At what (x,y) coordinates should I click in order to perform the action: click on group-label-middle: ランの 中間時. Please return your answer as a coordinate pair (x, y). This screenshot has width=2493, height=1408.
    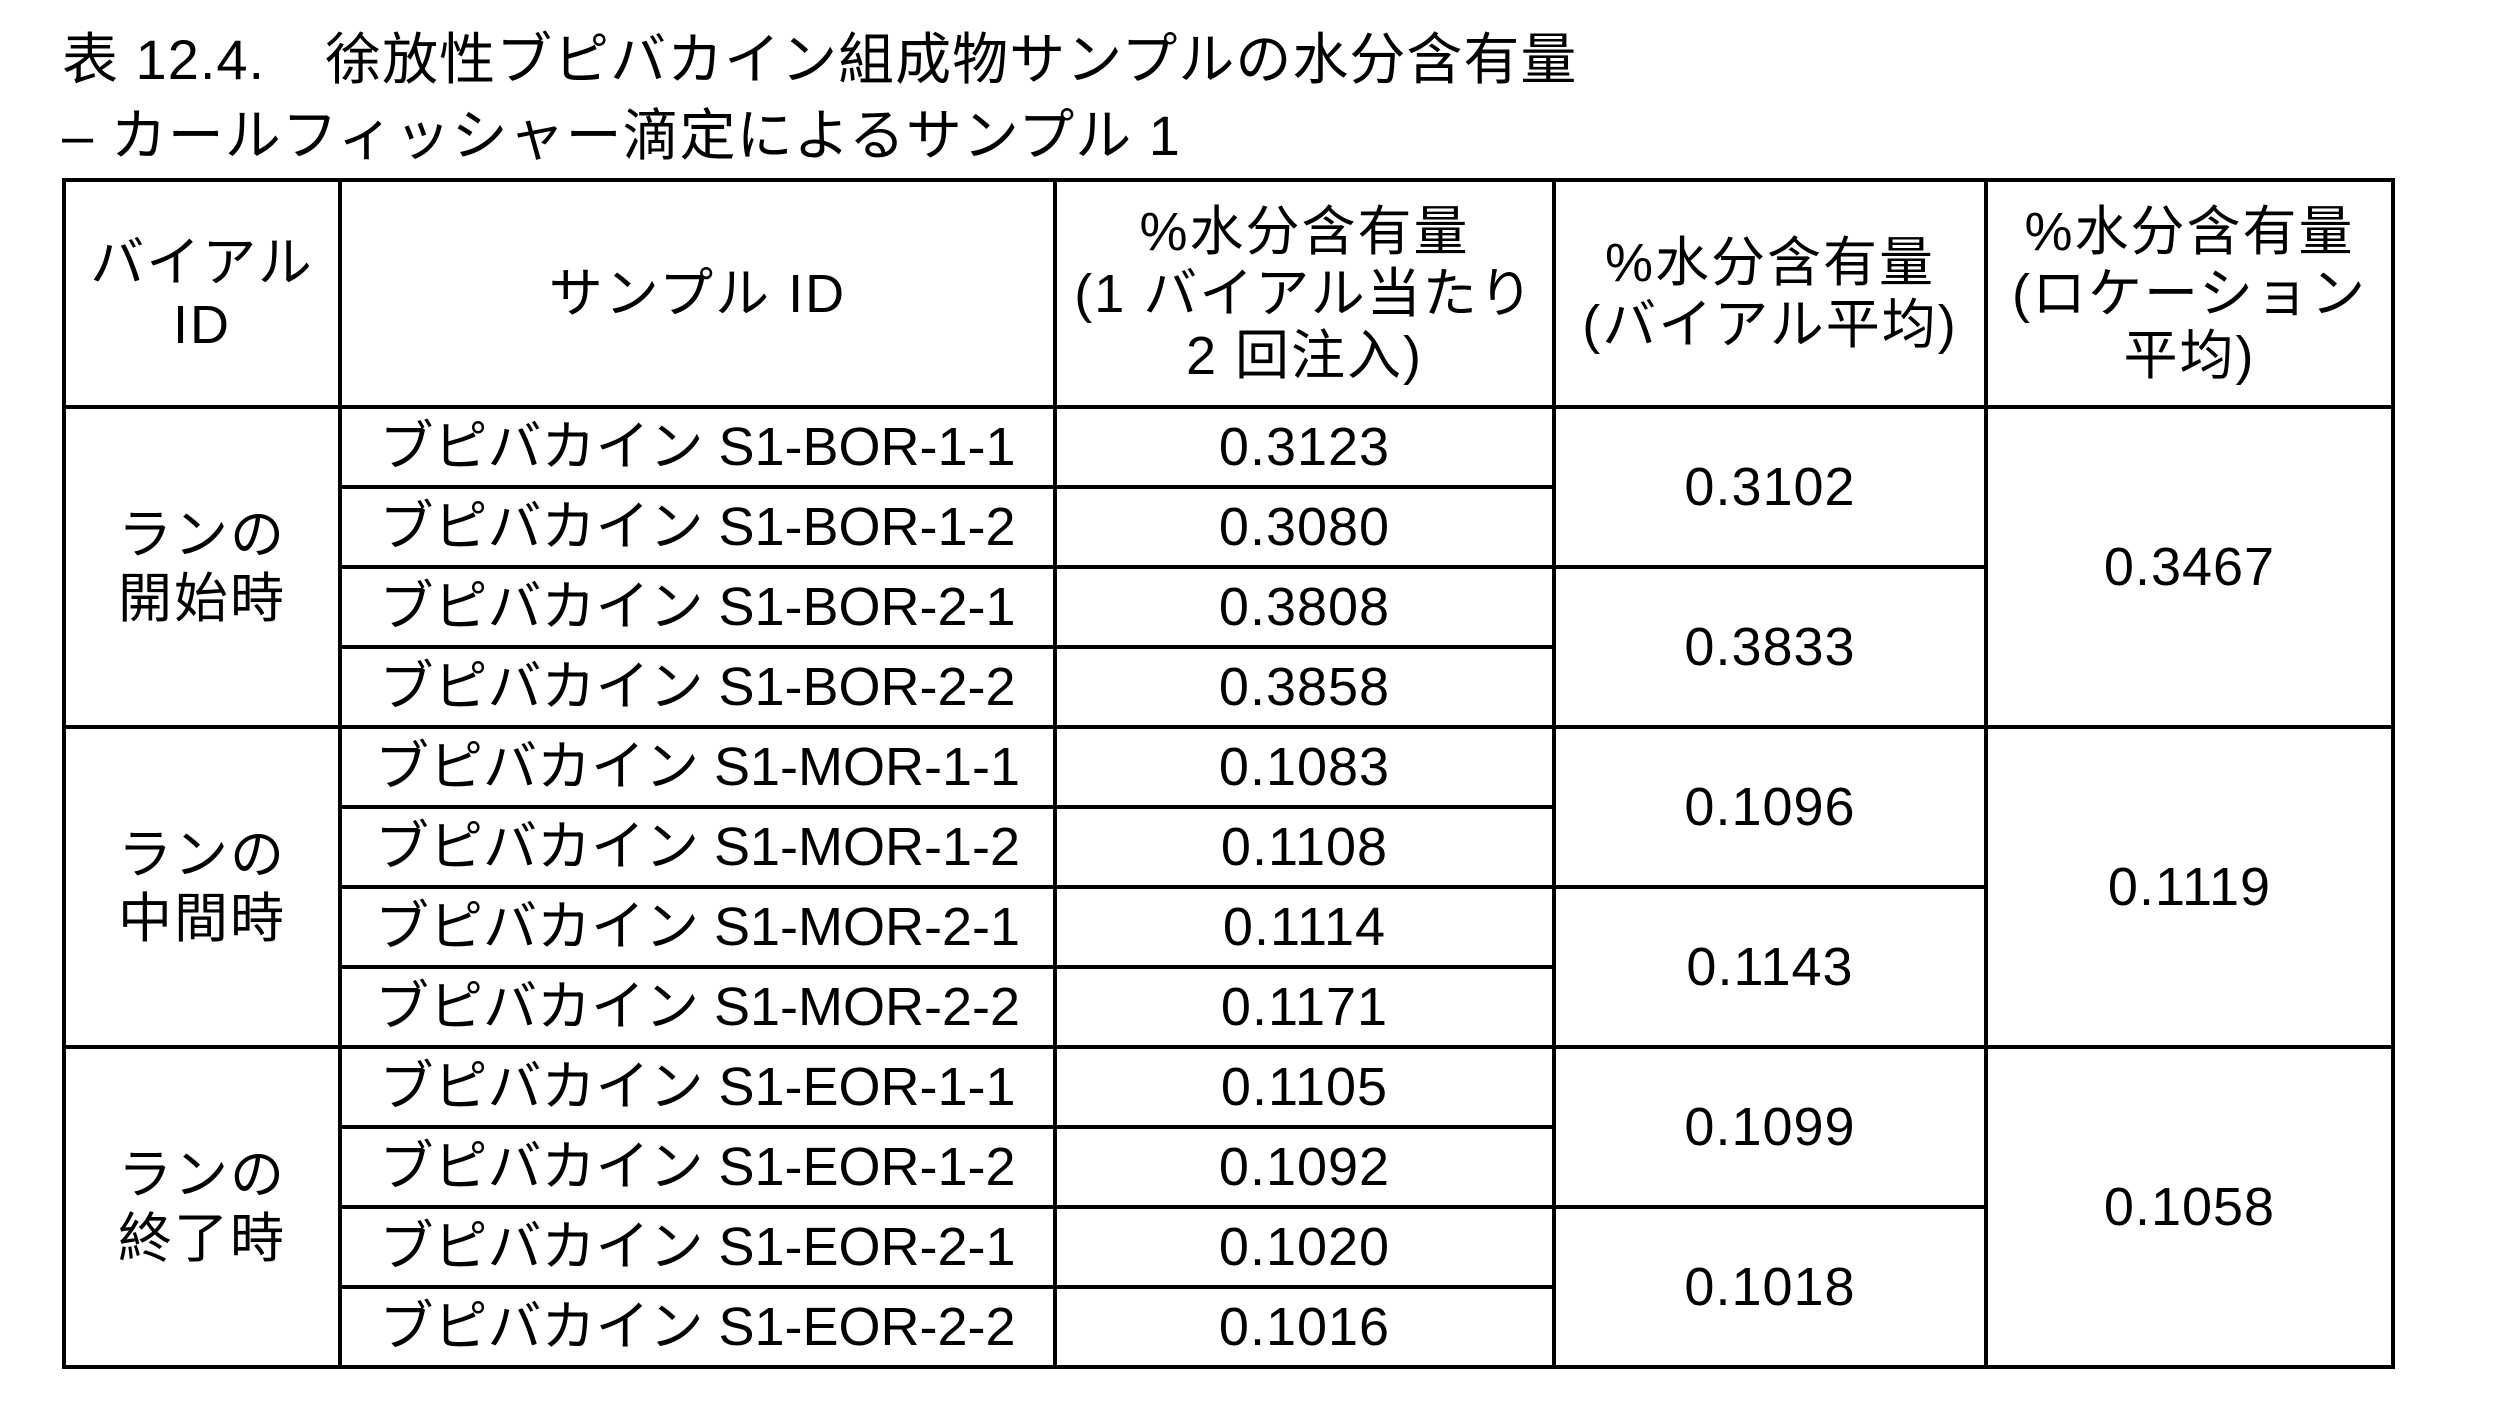
    Looking at the image, I should click on (202, 887).